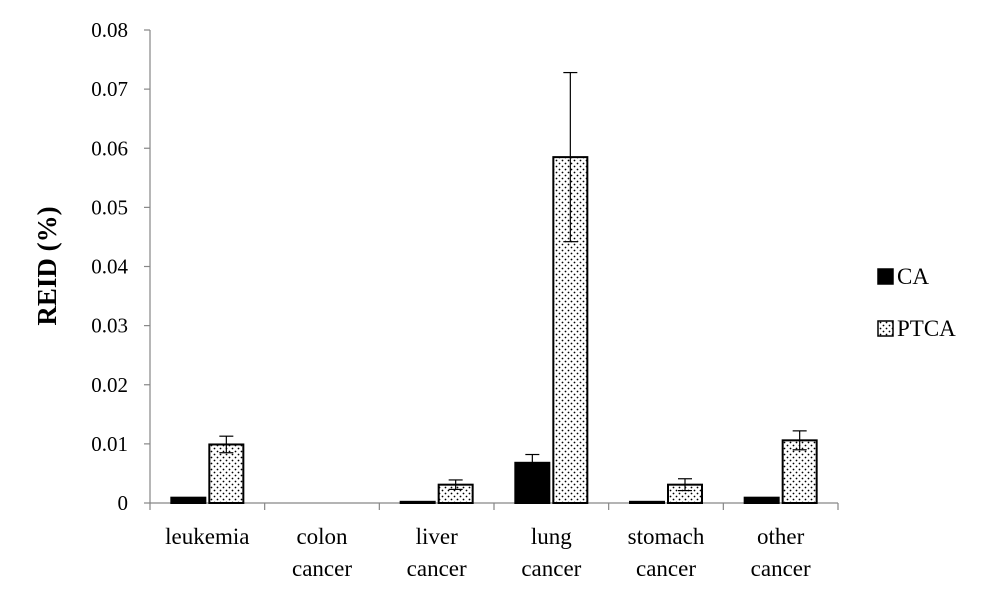 The width and height of the screenshot is (1000, 605). What do you see at coordinates (109, 444) in the screenshot?
I see `y-tick-label: 0.01` at bounding box center [109, 444].